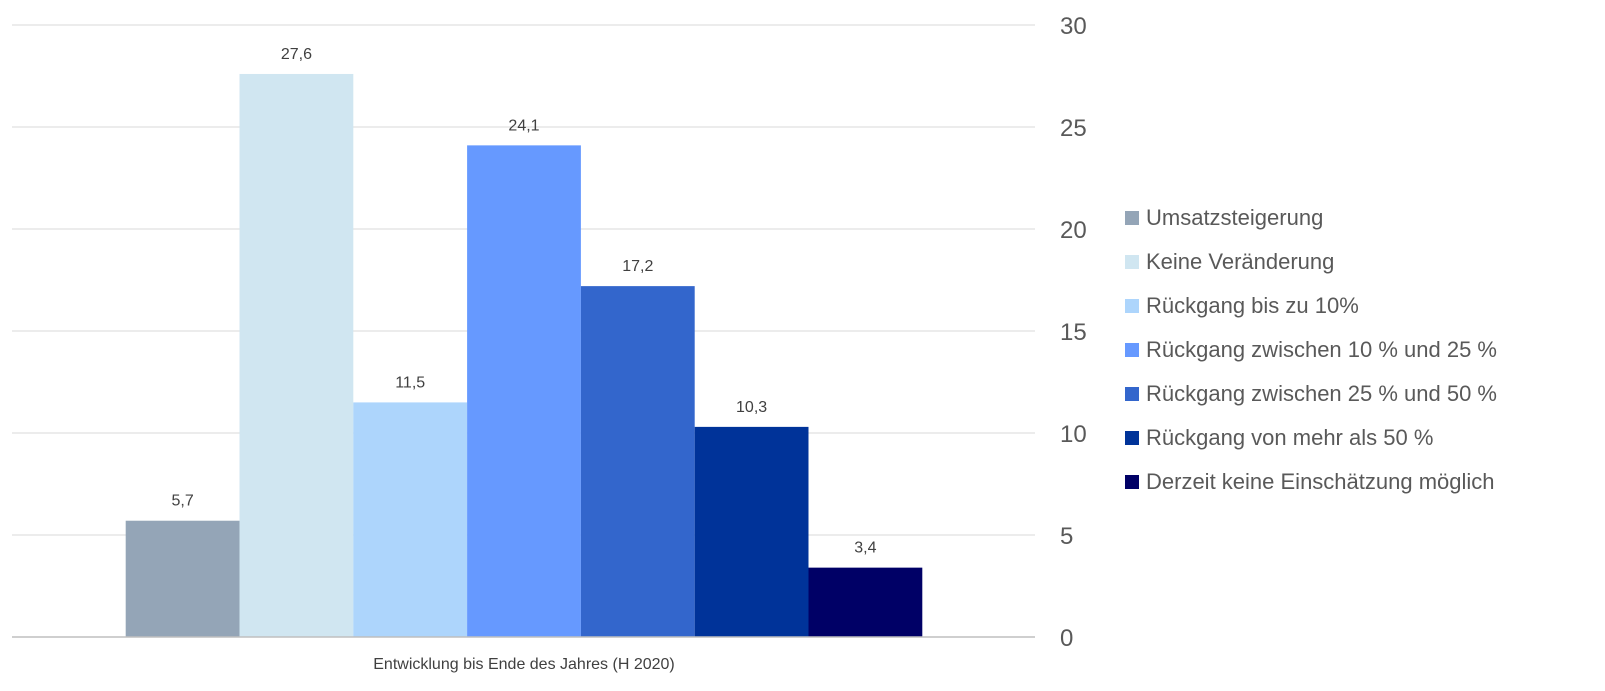 This screenshot has height=691, width=1605. Describe the element at coordinates (1073, 128) in the screenshot. I see `y-tick-label: 25` at that location.